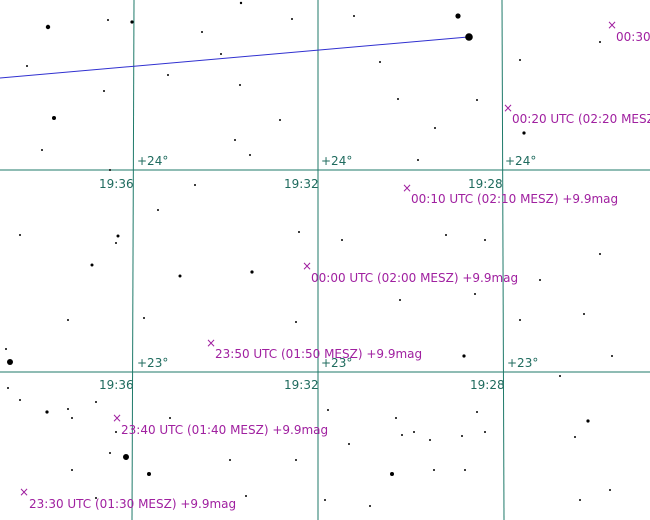 The height and width of the screenshot is (520, 650). I want to click on track-label-2340: 23:40 UTC (01:40 MESZ) +9.9mag, so click(224, 430).